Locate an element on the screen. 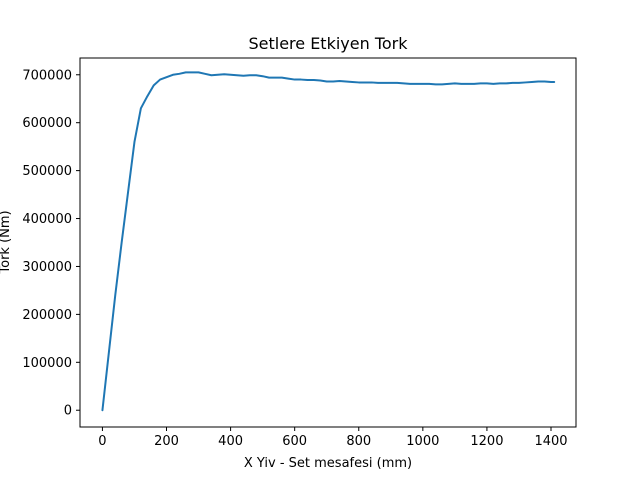 The height and width of the screenshot is (480, 640). x-tick-label: 800 is located at coordinates (358, 441).